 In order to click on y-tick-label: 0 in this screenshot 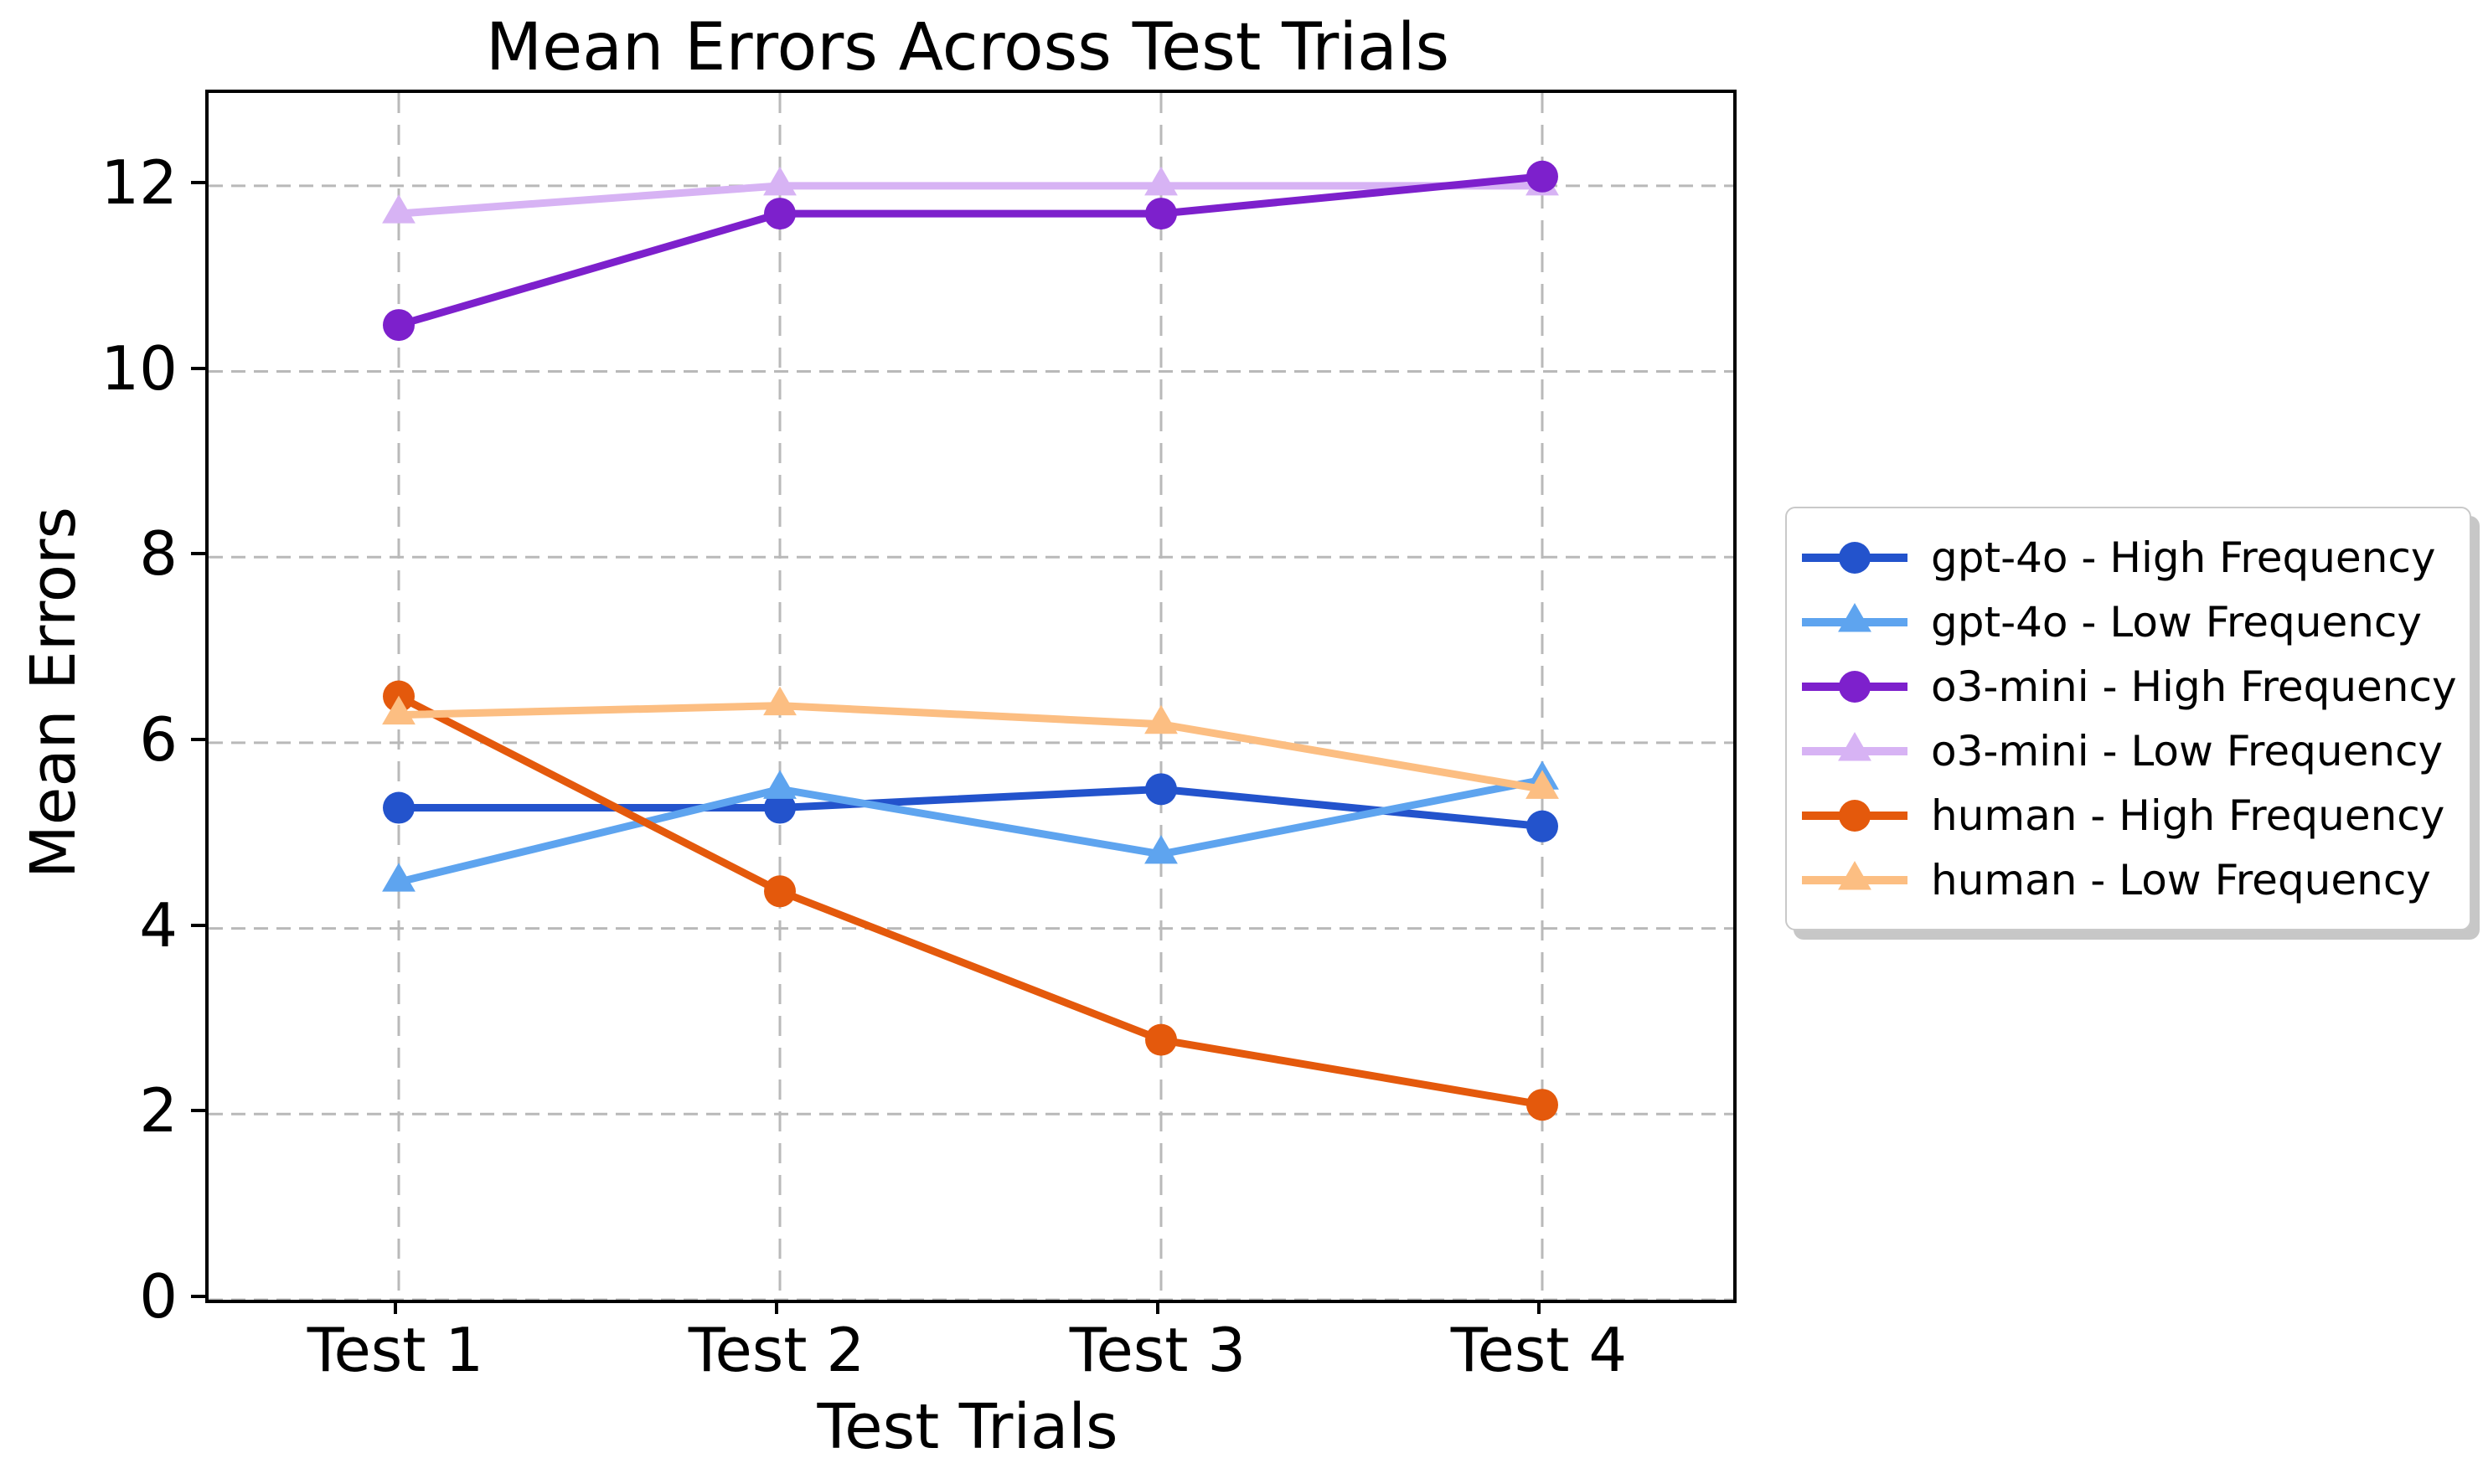, I will do `click(158, 1296)`.